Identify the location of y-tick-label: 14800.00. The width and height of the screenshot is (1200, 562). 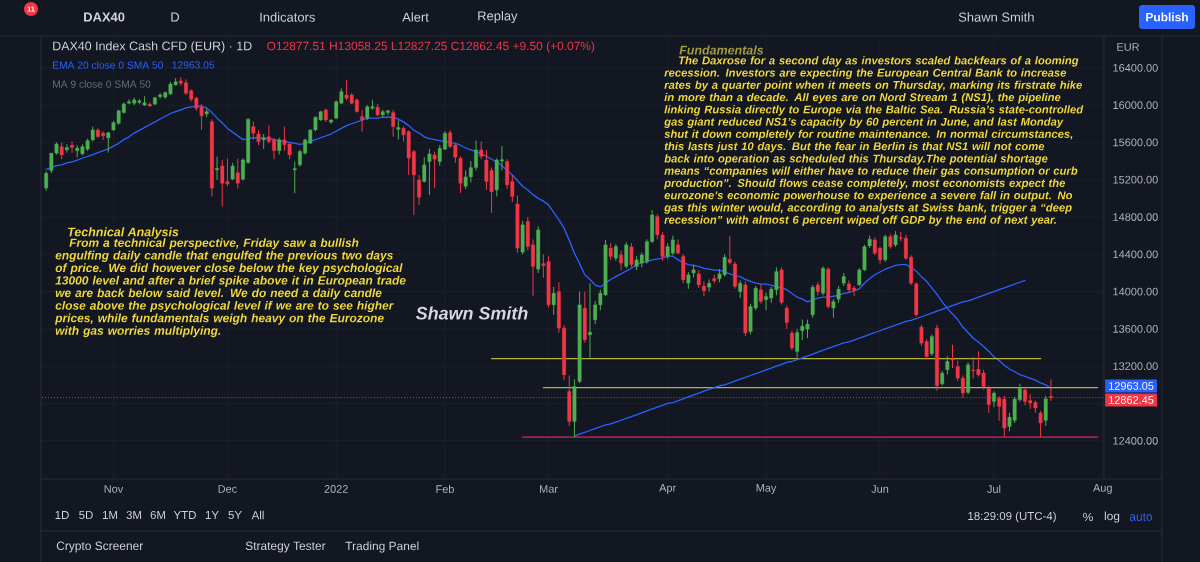
(1135, 217).